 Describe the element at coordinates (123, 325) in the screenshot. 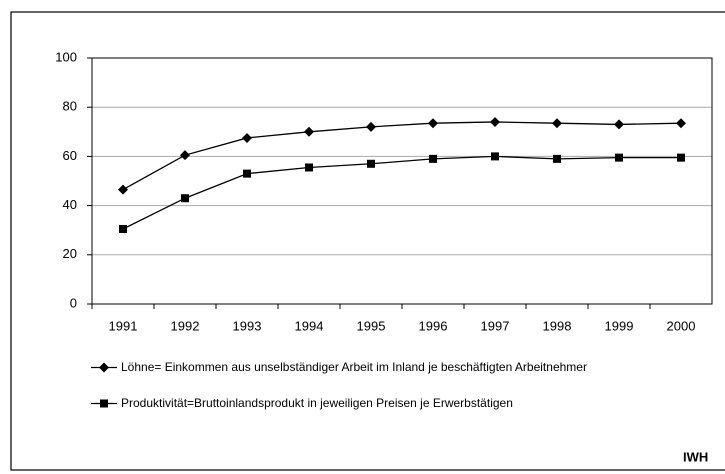

I see `x-tick-label: 1991` at that location.